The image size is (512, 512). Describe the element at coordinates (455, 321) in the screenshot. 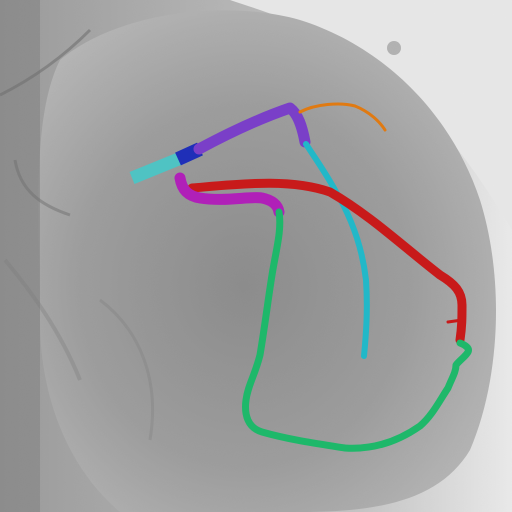

I see `vessel-segment-red-artery` at that location.